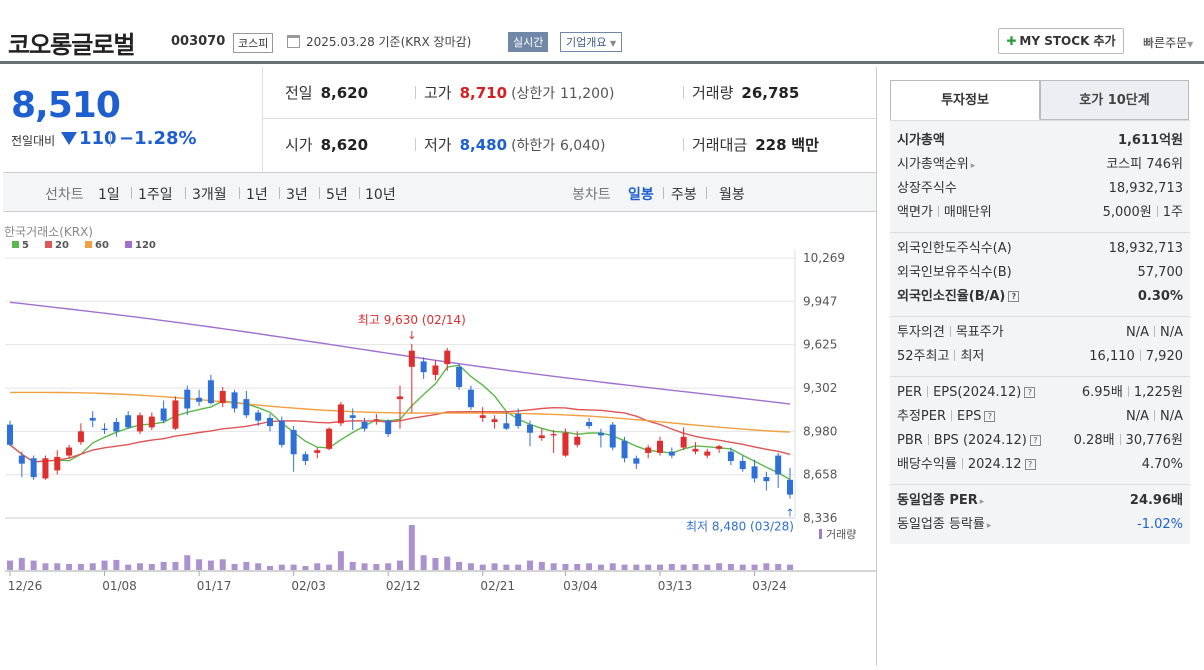 The width and height of the screenshot is (1204, 670). Describe the element at coordinates (675, 586) in the screenshot. I see `x-tick-label: 03/13` at that location.